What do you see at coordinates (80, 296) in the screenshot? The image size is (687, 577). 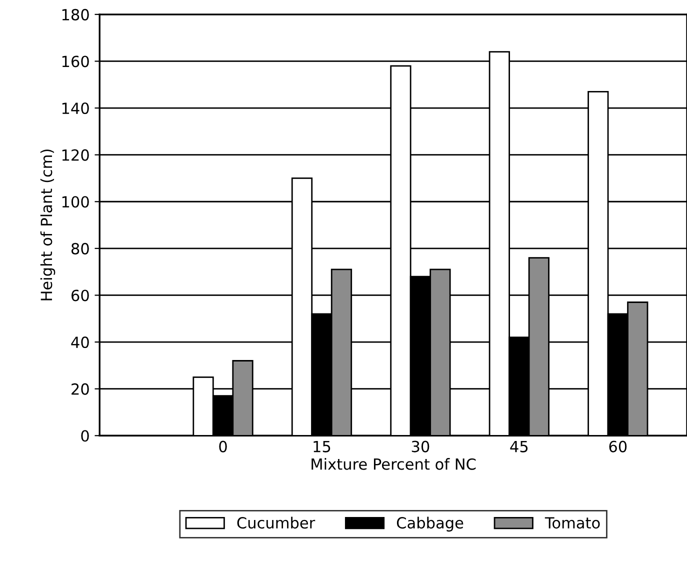 I see `y-tick-label: 60` at bounding box center [80, 296].